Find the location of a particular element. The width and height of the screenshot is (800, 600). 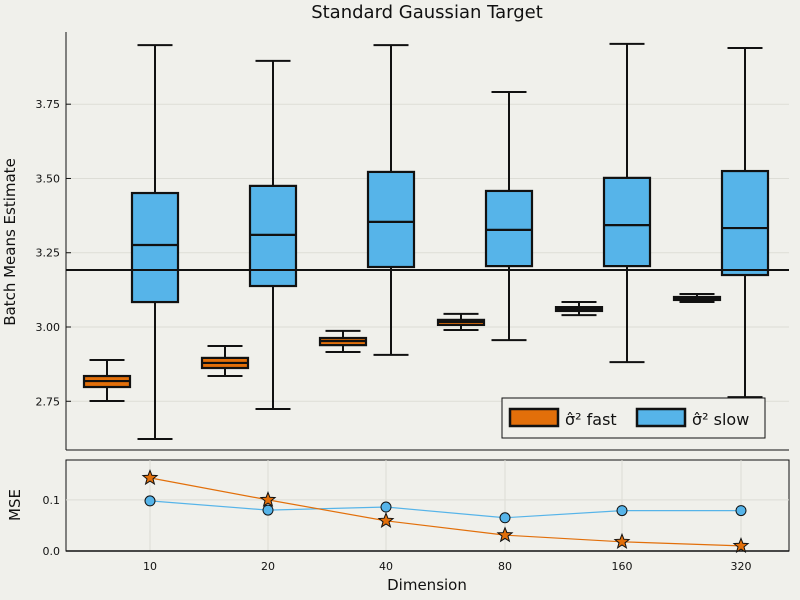

x-tick-label: 320 is located at coordinates (741, 566).